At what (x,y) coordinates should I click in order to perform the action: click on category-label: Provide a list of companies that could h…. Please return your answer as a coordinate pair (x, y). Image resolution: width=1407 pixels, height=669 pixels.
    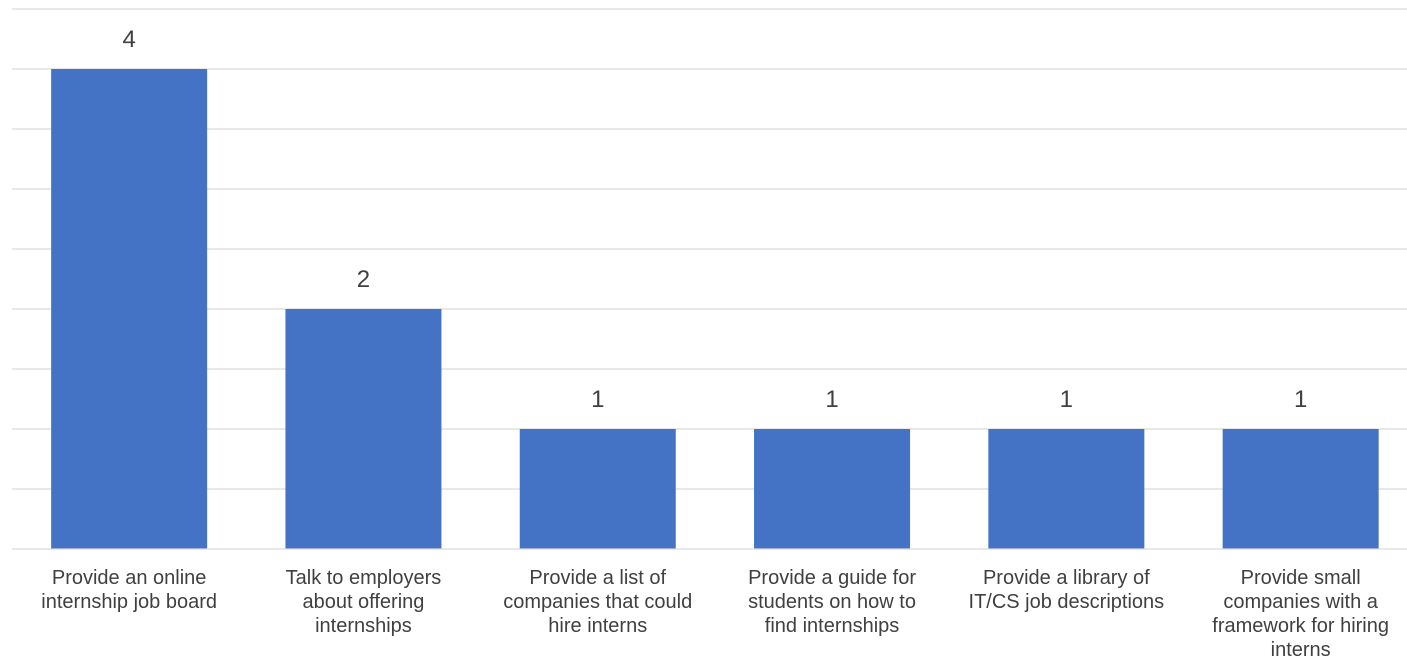
    Looking at the image, I should click on (598, 602).